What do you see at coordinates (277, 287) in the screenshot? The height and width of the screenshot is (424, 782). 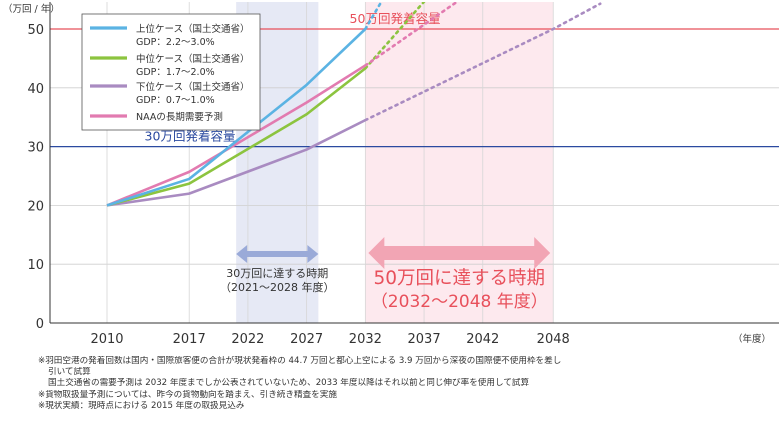 I see `band-sublabel-1: （2021〜2028 年度）` at bounding box center [277, 287].